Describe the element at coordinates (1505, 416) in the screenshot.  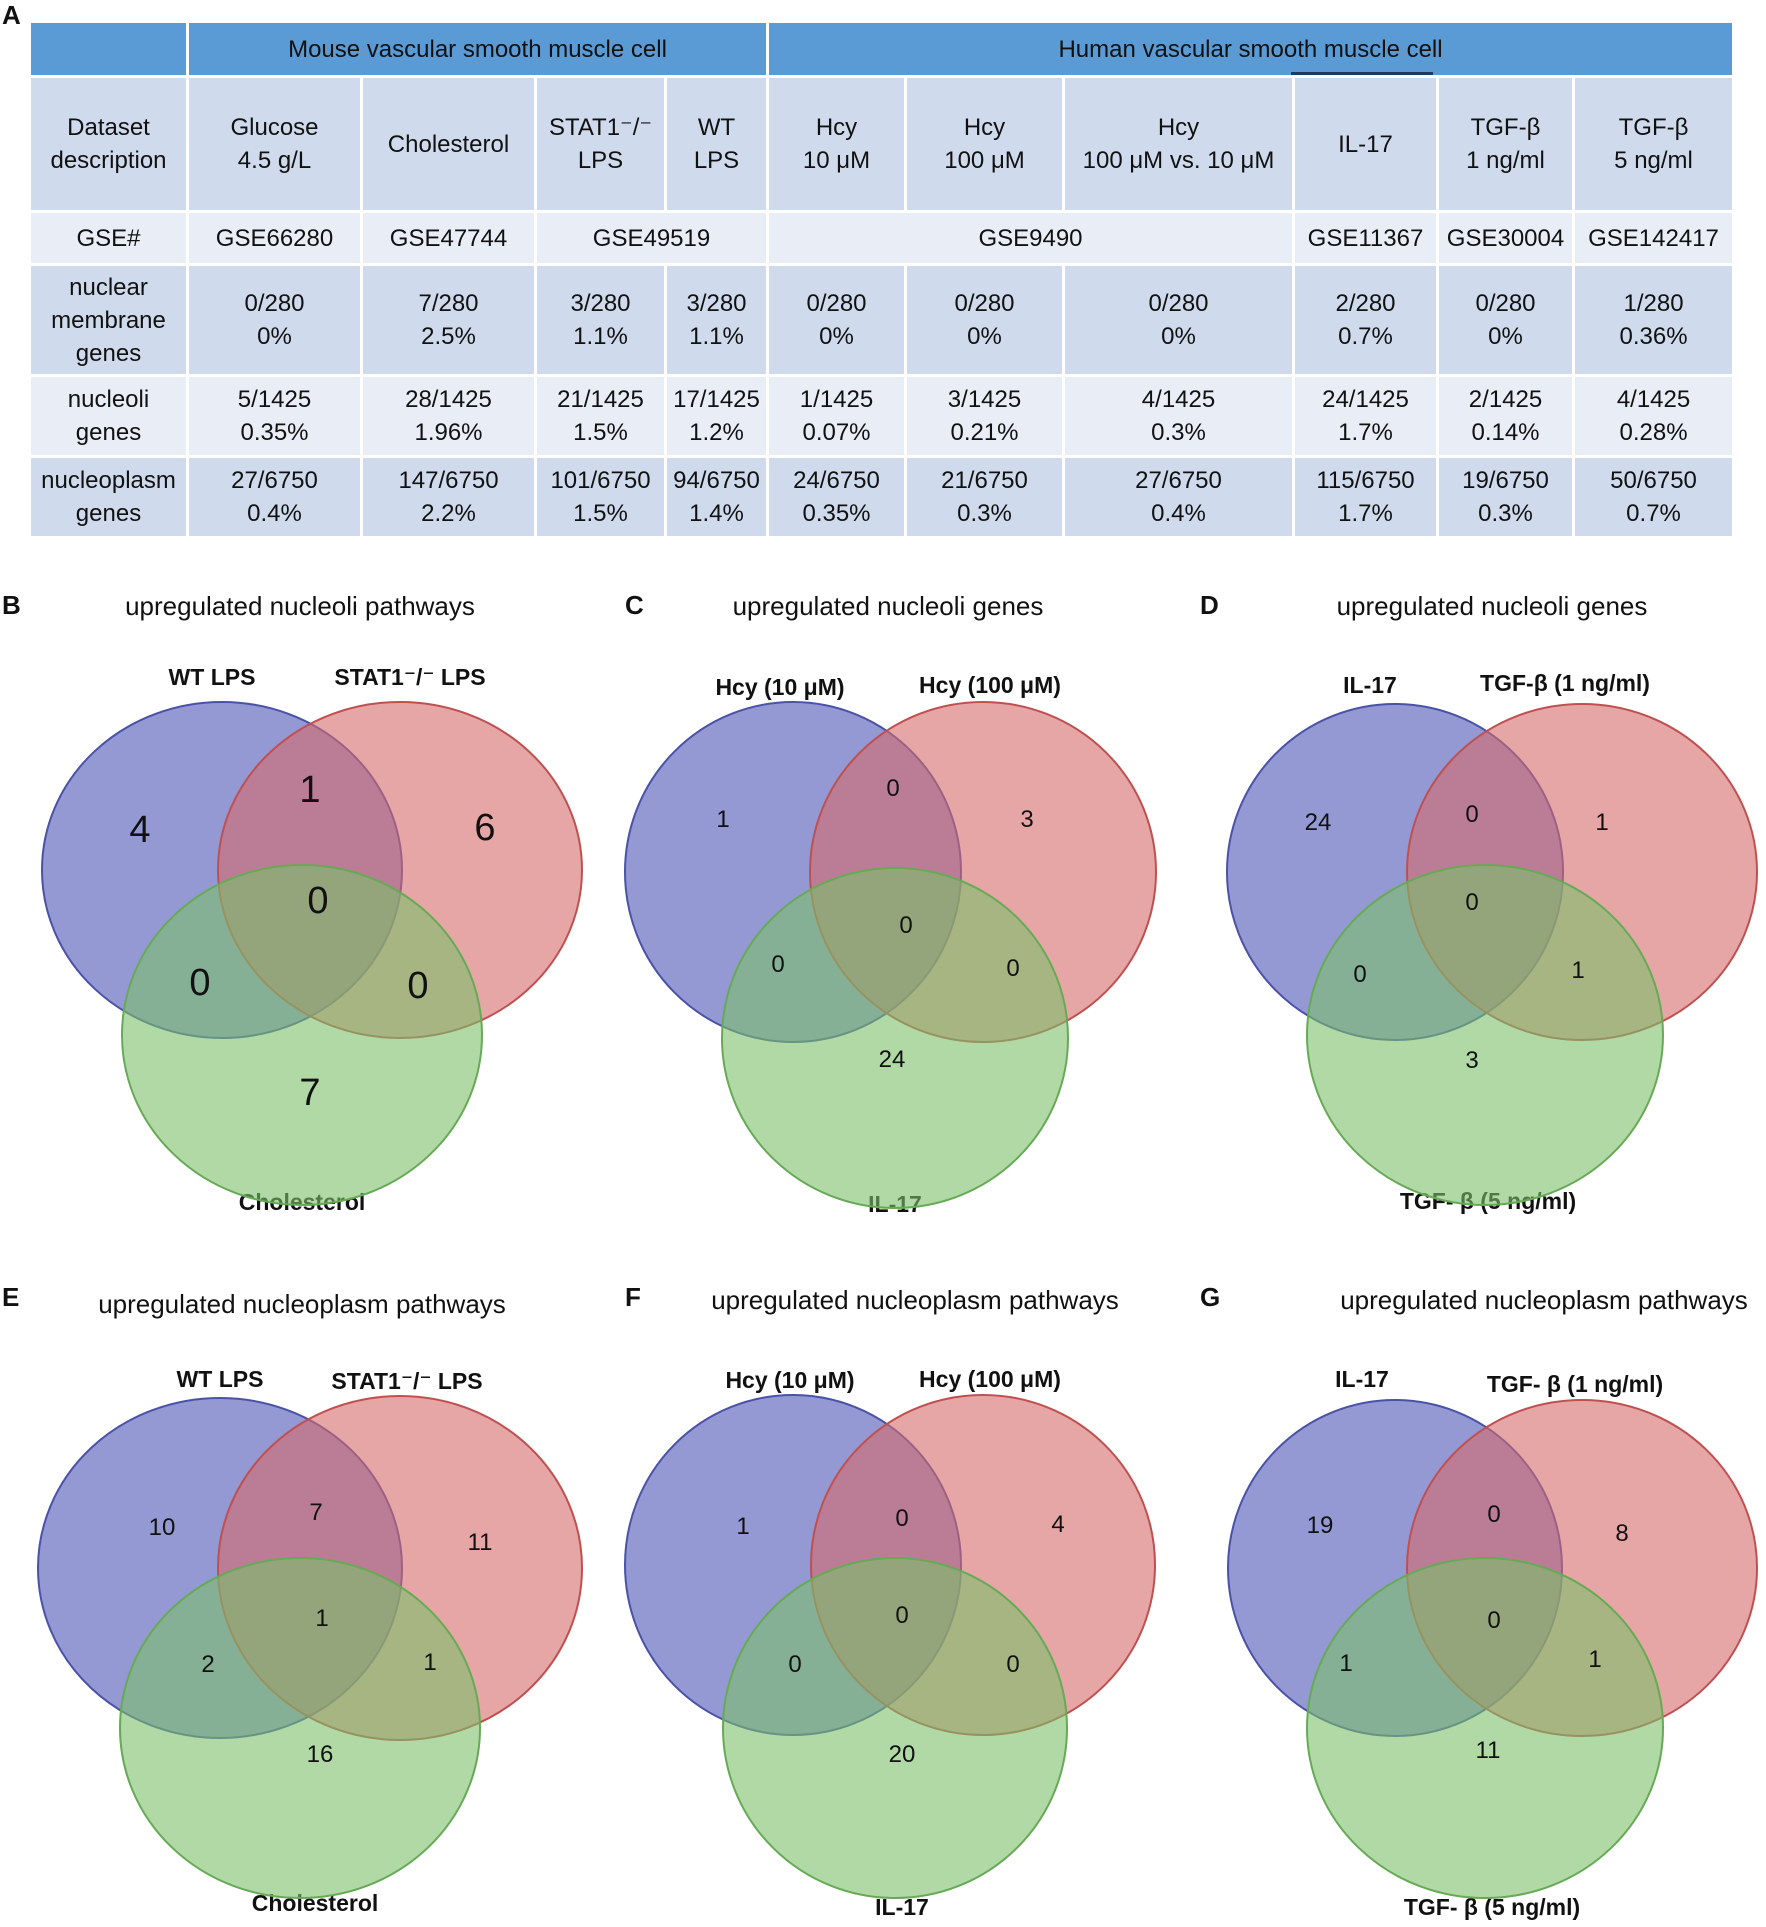
I see `table-cell: 2/1425 0.14%` at that location.